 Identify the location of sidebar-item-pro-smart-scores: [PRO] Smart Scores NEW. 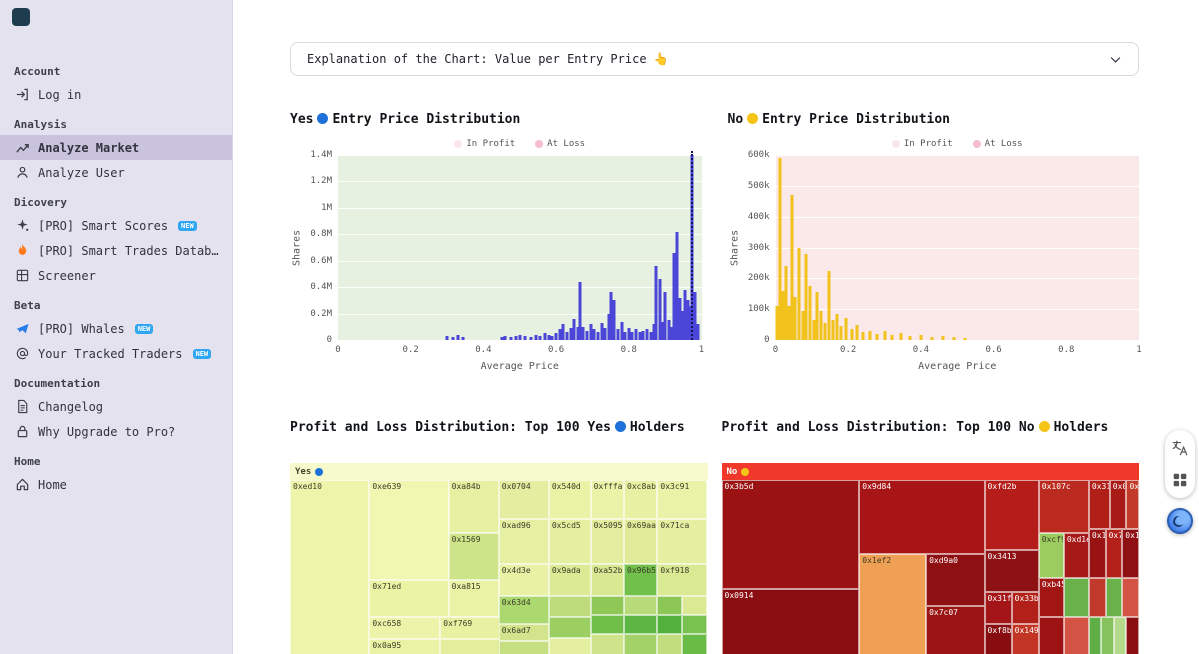
(116, 225).